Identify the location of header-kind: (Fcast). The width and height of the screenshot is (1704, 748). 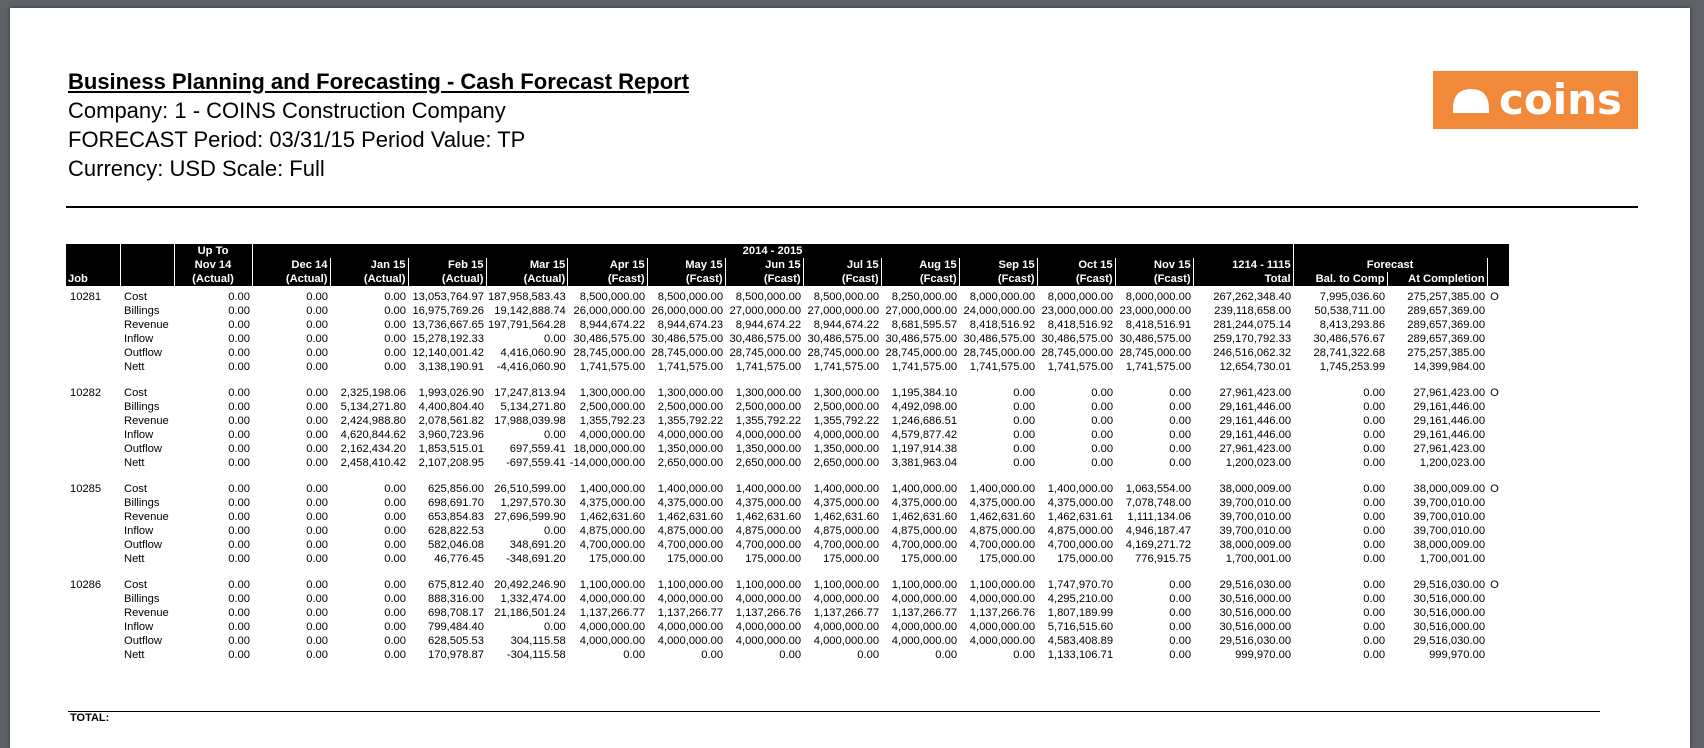
(842, 279).